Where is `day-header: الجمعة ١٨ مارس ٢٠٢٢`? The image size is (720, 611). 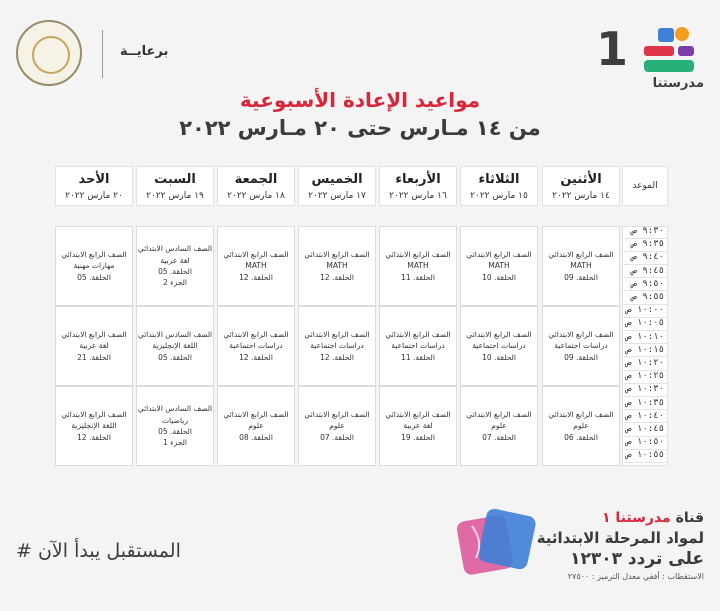
day-header: الجمعة ١٨ مارس ٢٠٢٢ is located at coordinates (256, 186).